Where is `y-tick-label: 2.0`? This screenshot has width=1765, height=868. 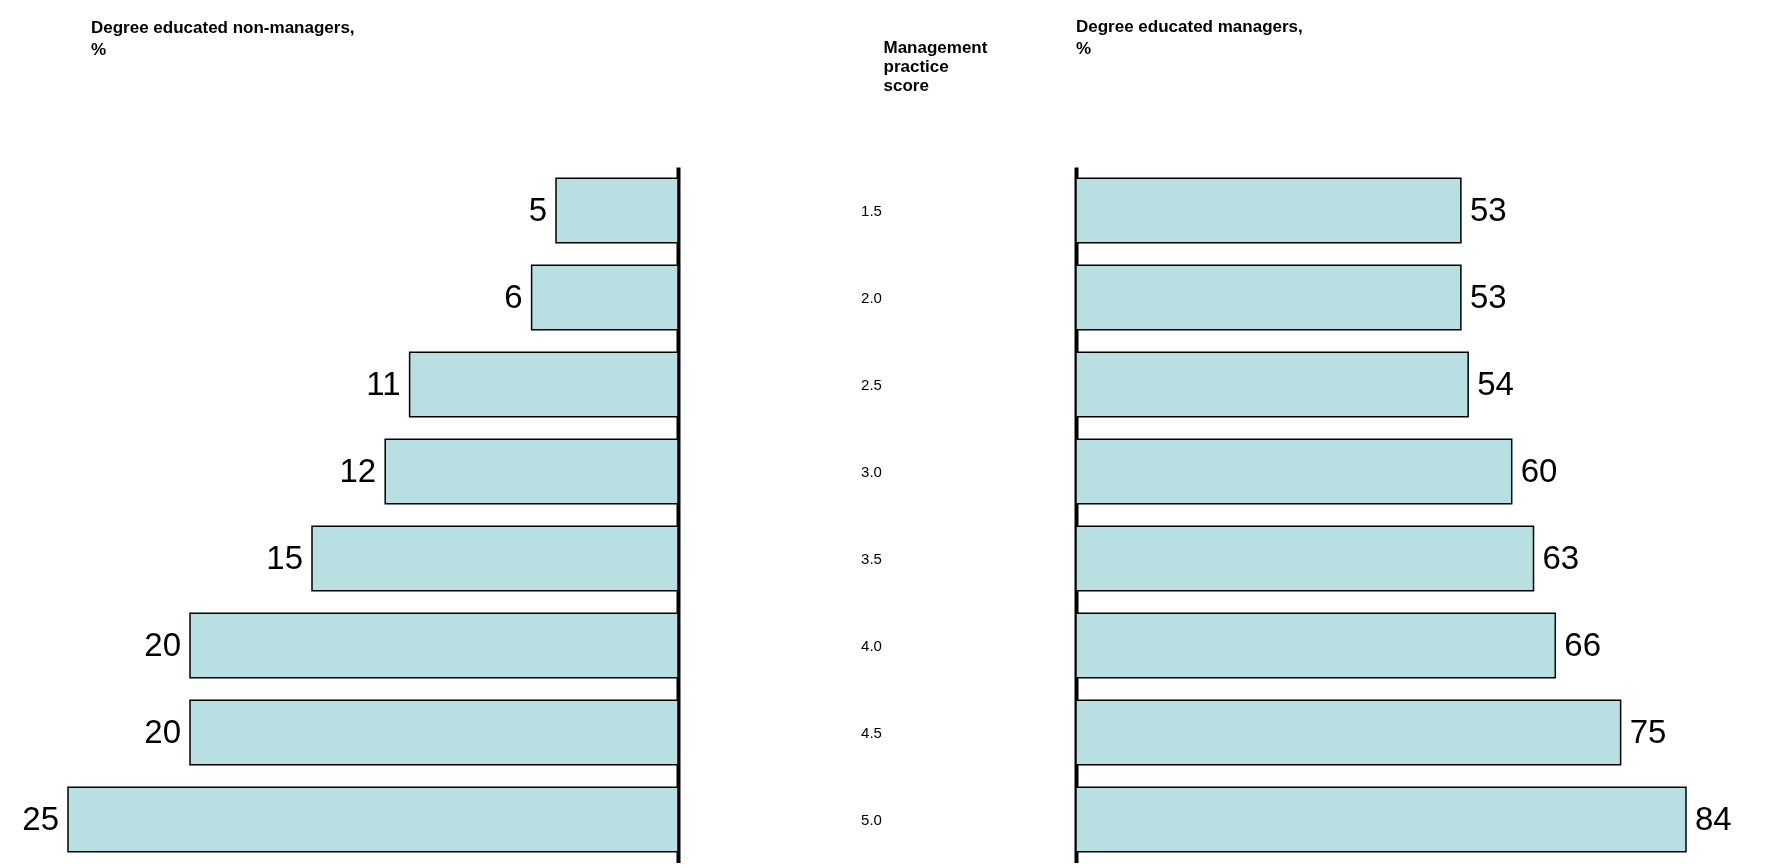 y-tick-label: 2.0 is located at coordinates (871, 297).